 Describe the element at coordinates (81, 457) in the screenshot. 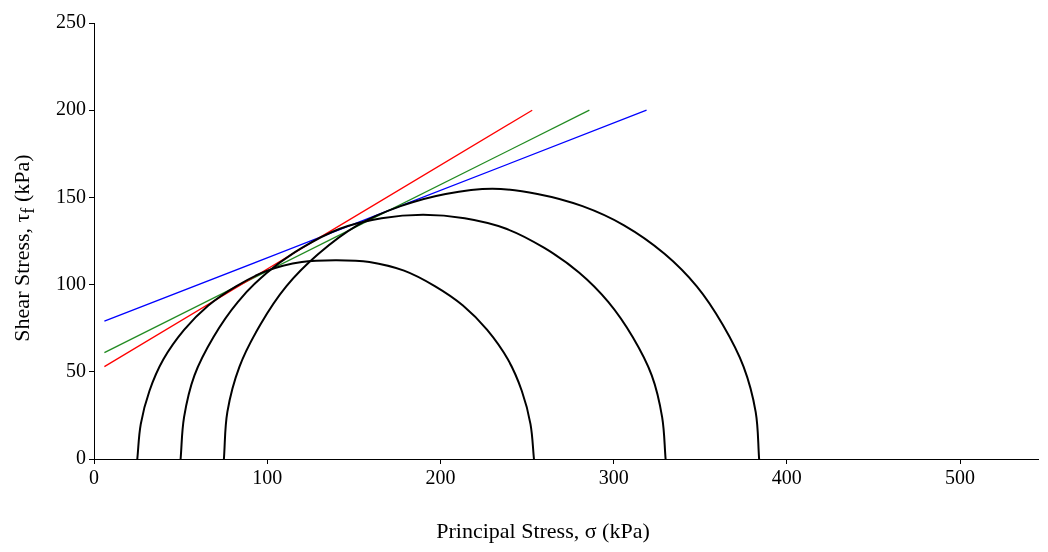

I see `y-tick-label: 0` at that location.